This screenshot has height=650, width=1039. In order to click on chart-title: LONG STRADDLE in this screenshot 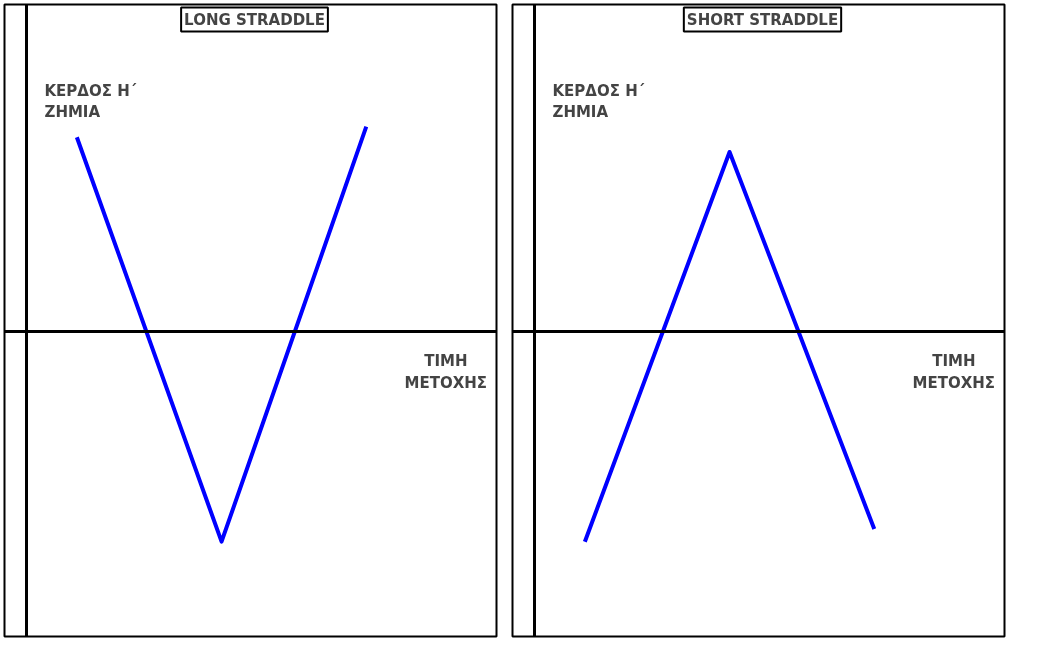, I will do `click(254, 19)`.